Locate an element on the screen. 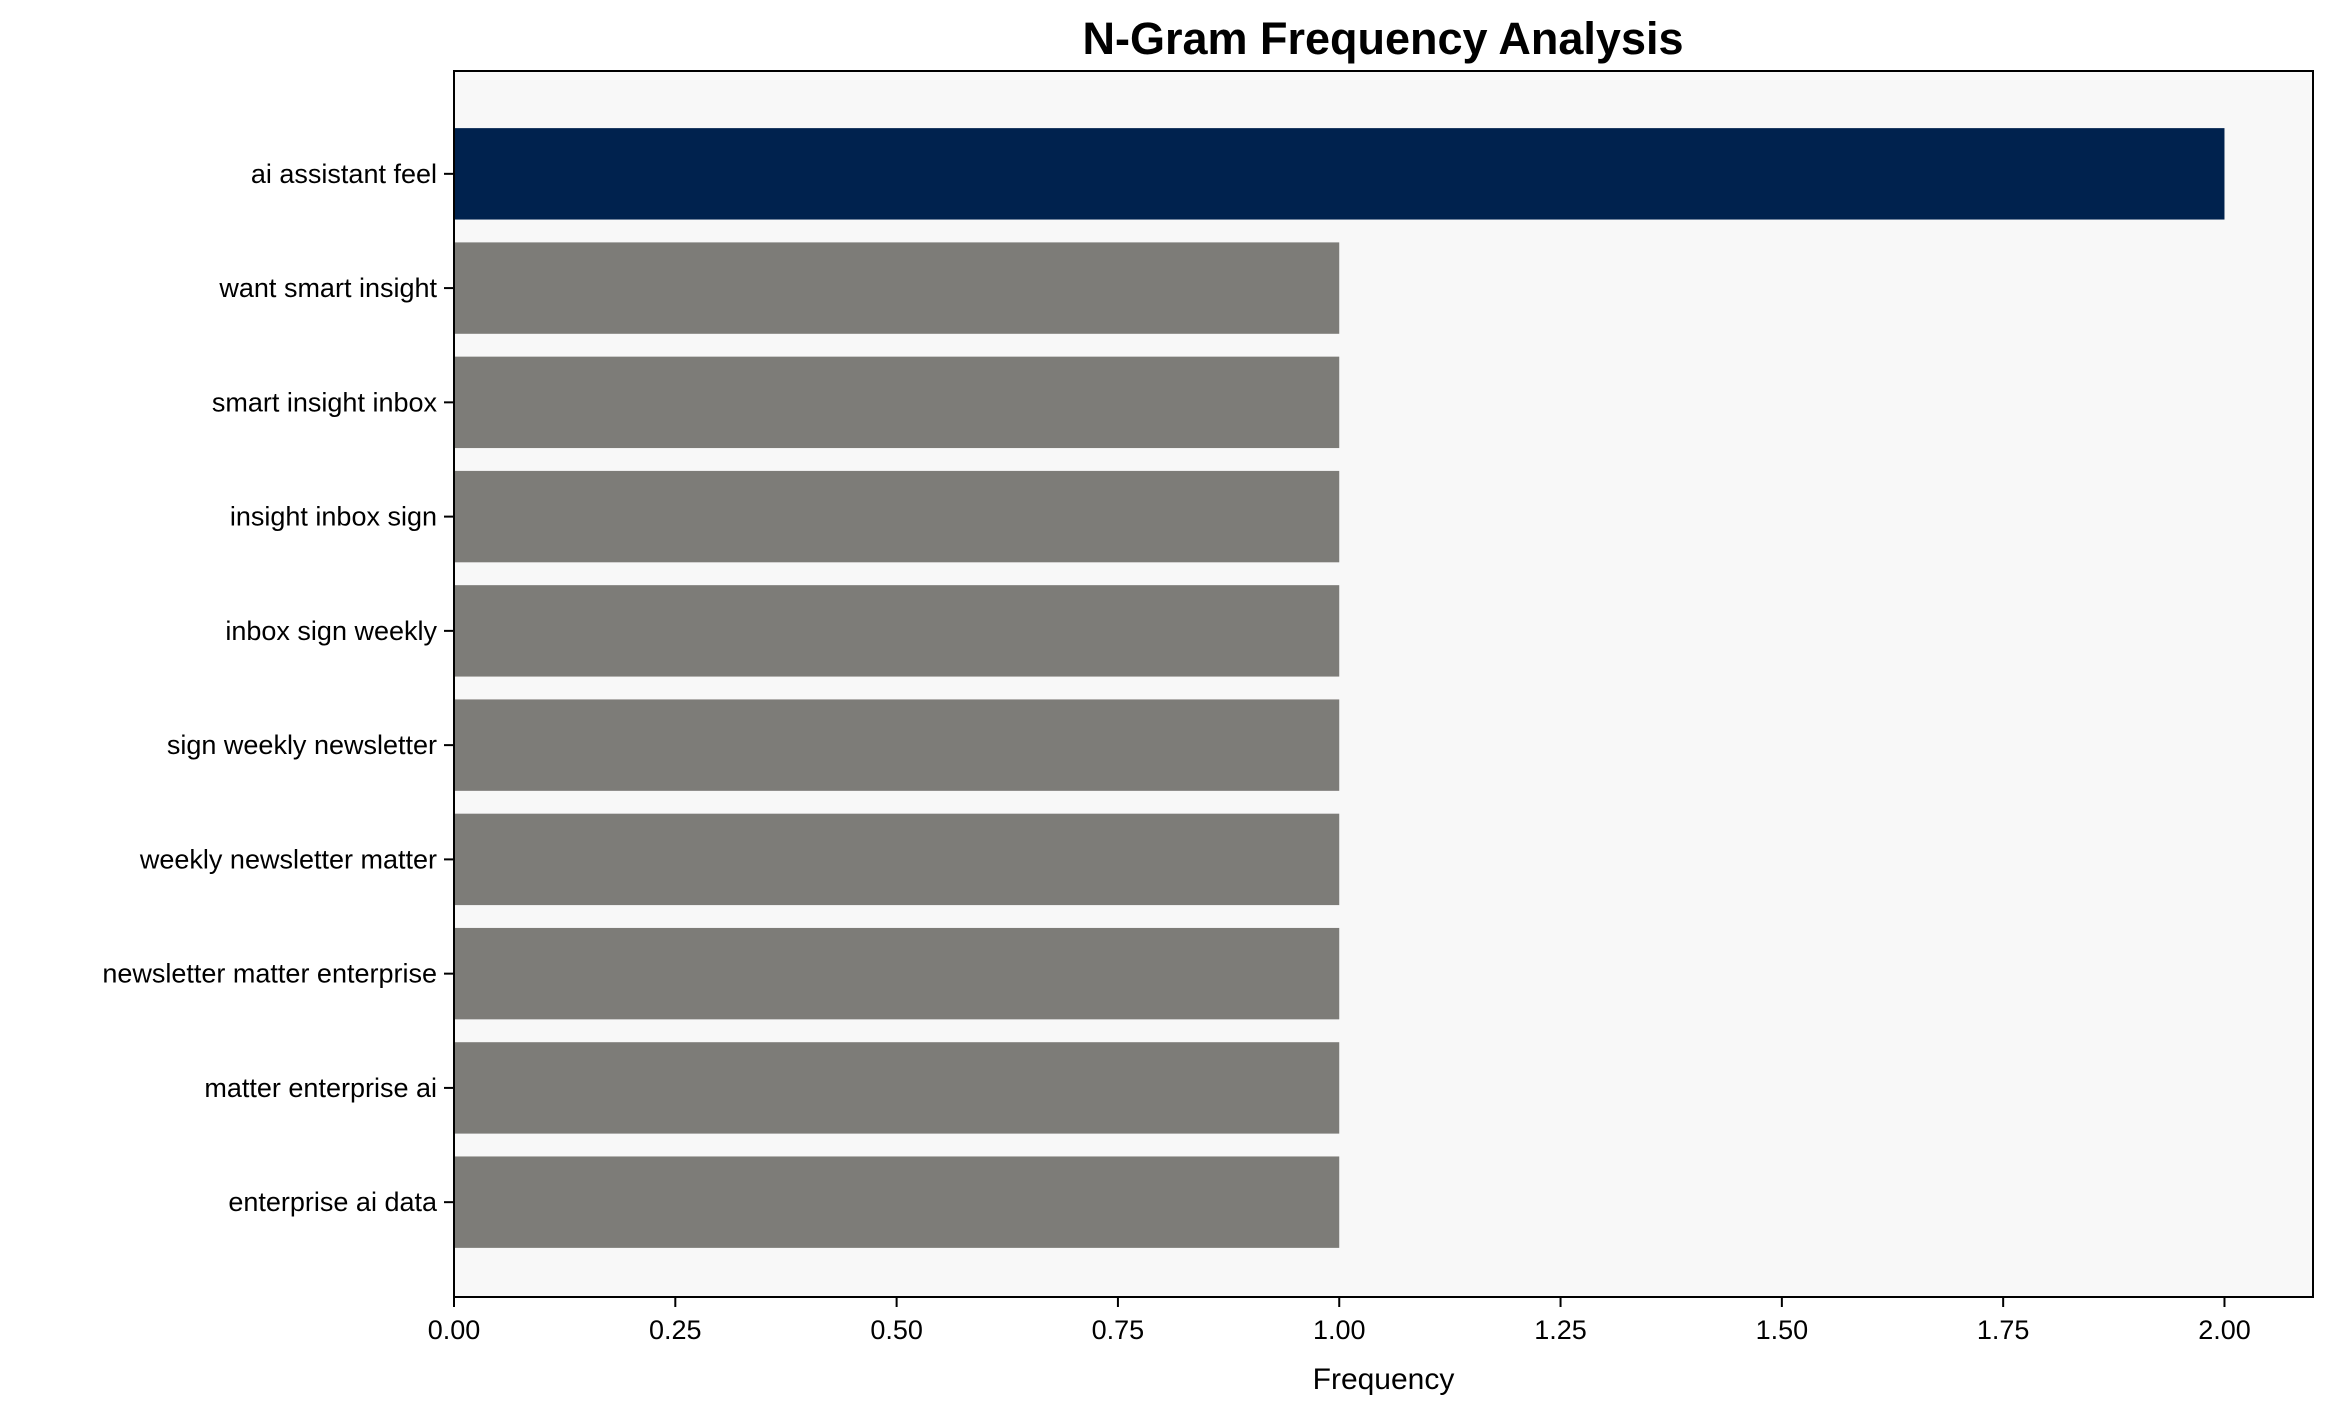  x-tick-label: 0.75 is located at coordinates (1118, 1330).